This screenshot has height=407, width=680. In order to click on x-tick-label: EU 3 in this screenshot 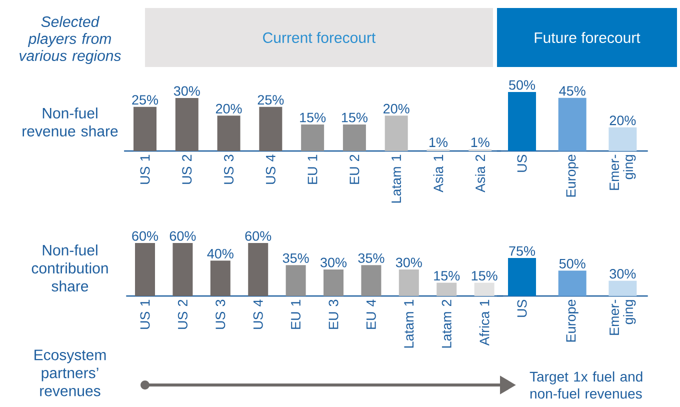, I will do `click(333, 314)`.